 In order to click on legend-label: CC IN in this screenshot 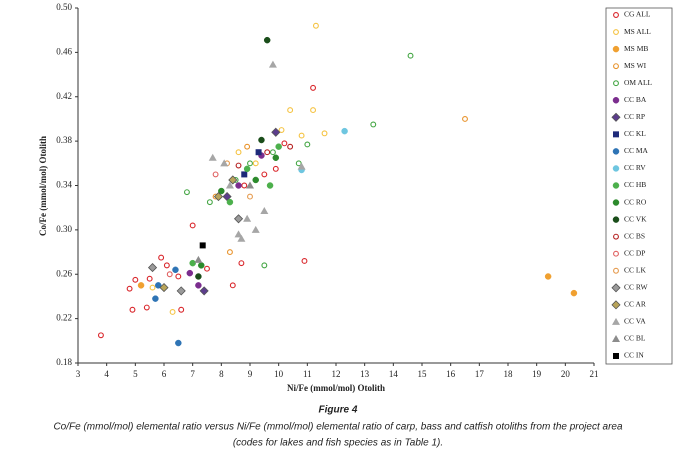, I will do `click(634, 355)`.